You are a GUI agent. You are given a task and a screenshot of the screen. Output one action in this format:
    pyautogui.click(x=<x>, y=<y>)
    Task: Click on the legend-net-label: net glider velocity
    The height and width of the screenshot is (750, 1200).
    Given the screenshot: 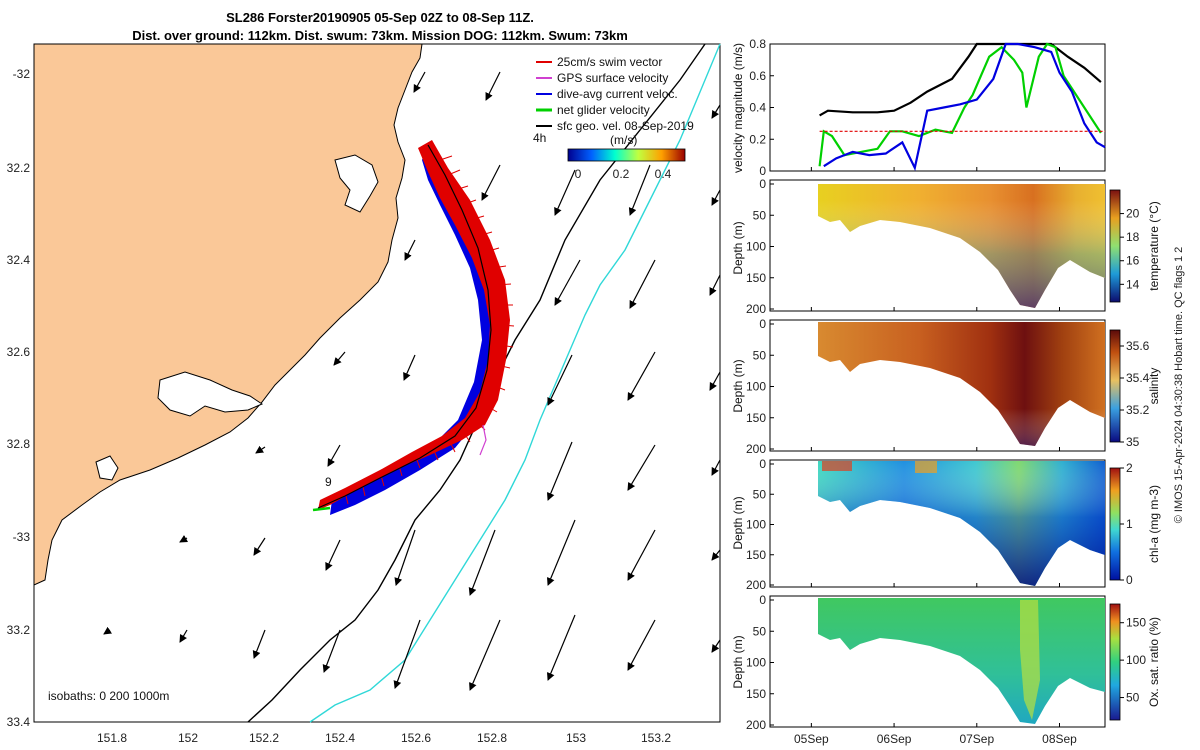 What is the action you would take?
    pyautogui.click(x=603, y=110)
    